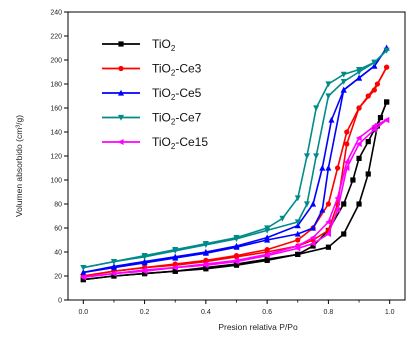 Image resolution: width=417 pixels, height=339 pixels. What do you see at coordinates (139, 45) in the screenshot?
I see `legend-item: TiO2` at bounding box center [139, 45].